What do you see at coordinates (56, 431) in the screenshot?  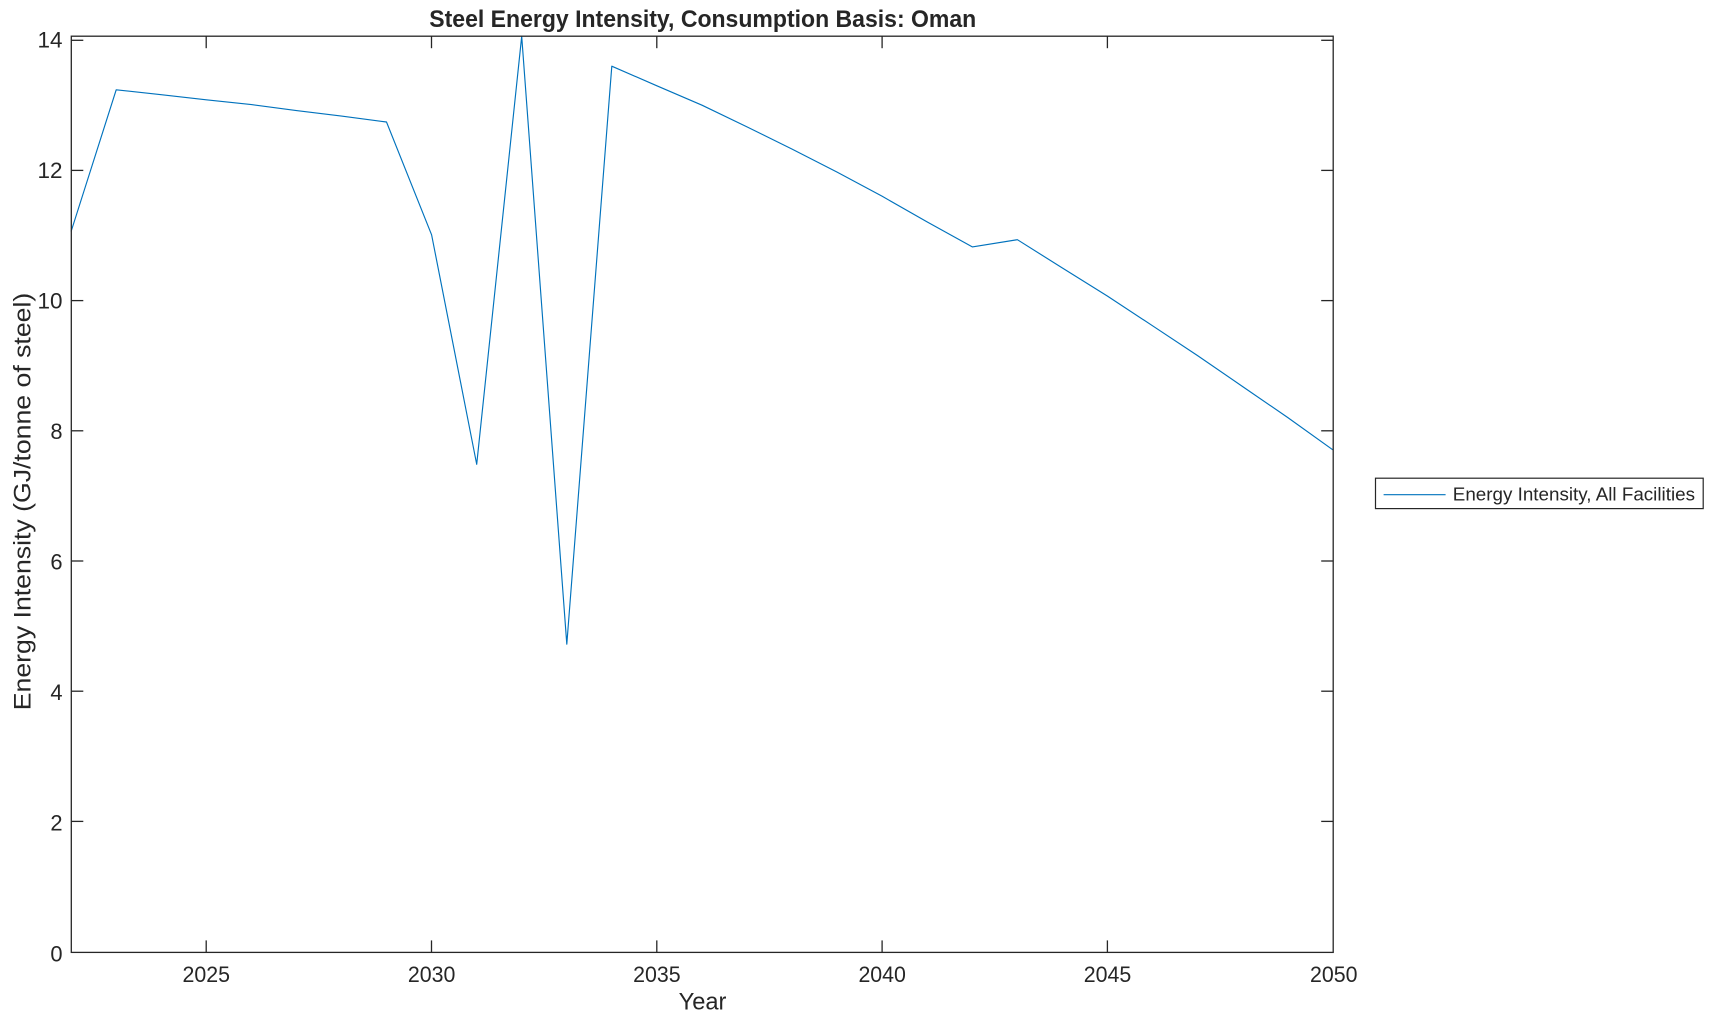 I see `svg-text: 8` at bounding box center [56, 431].